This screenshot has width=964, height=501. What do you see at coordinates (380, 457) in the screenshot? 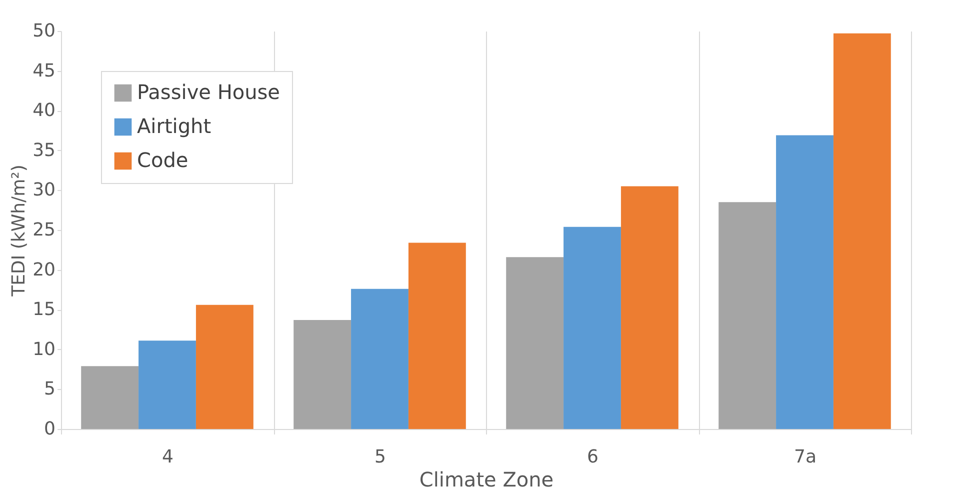
I see `x-tick-label: 5` at bounding box center [380, 457].